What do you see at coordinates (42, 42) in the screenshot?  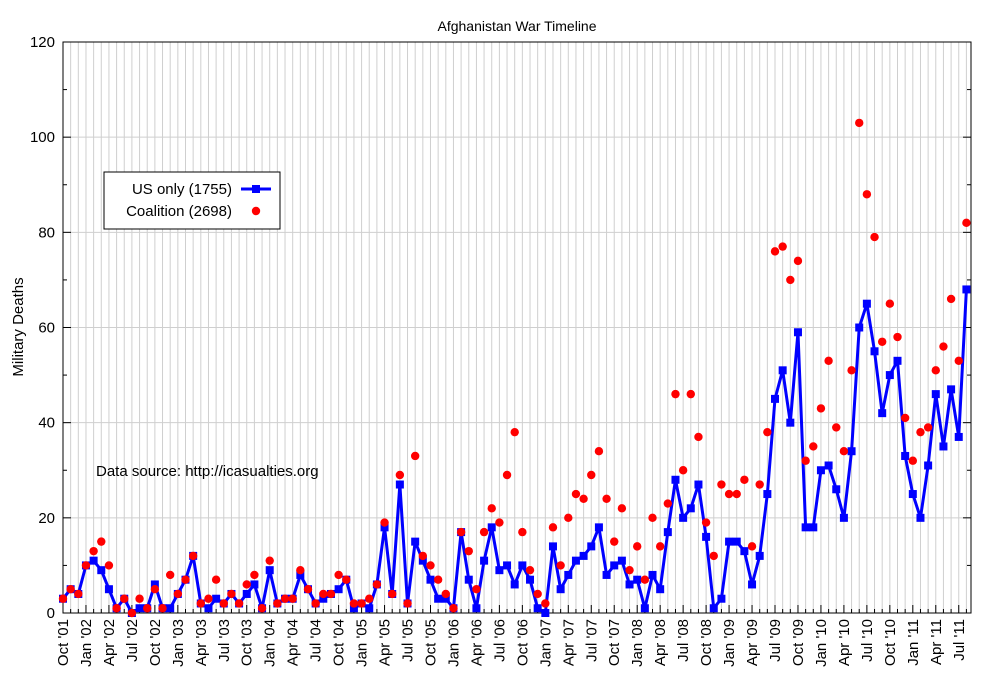 I see `y-tick-label: 120` at bounding box center [42, 42].